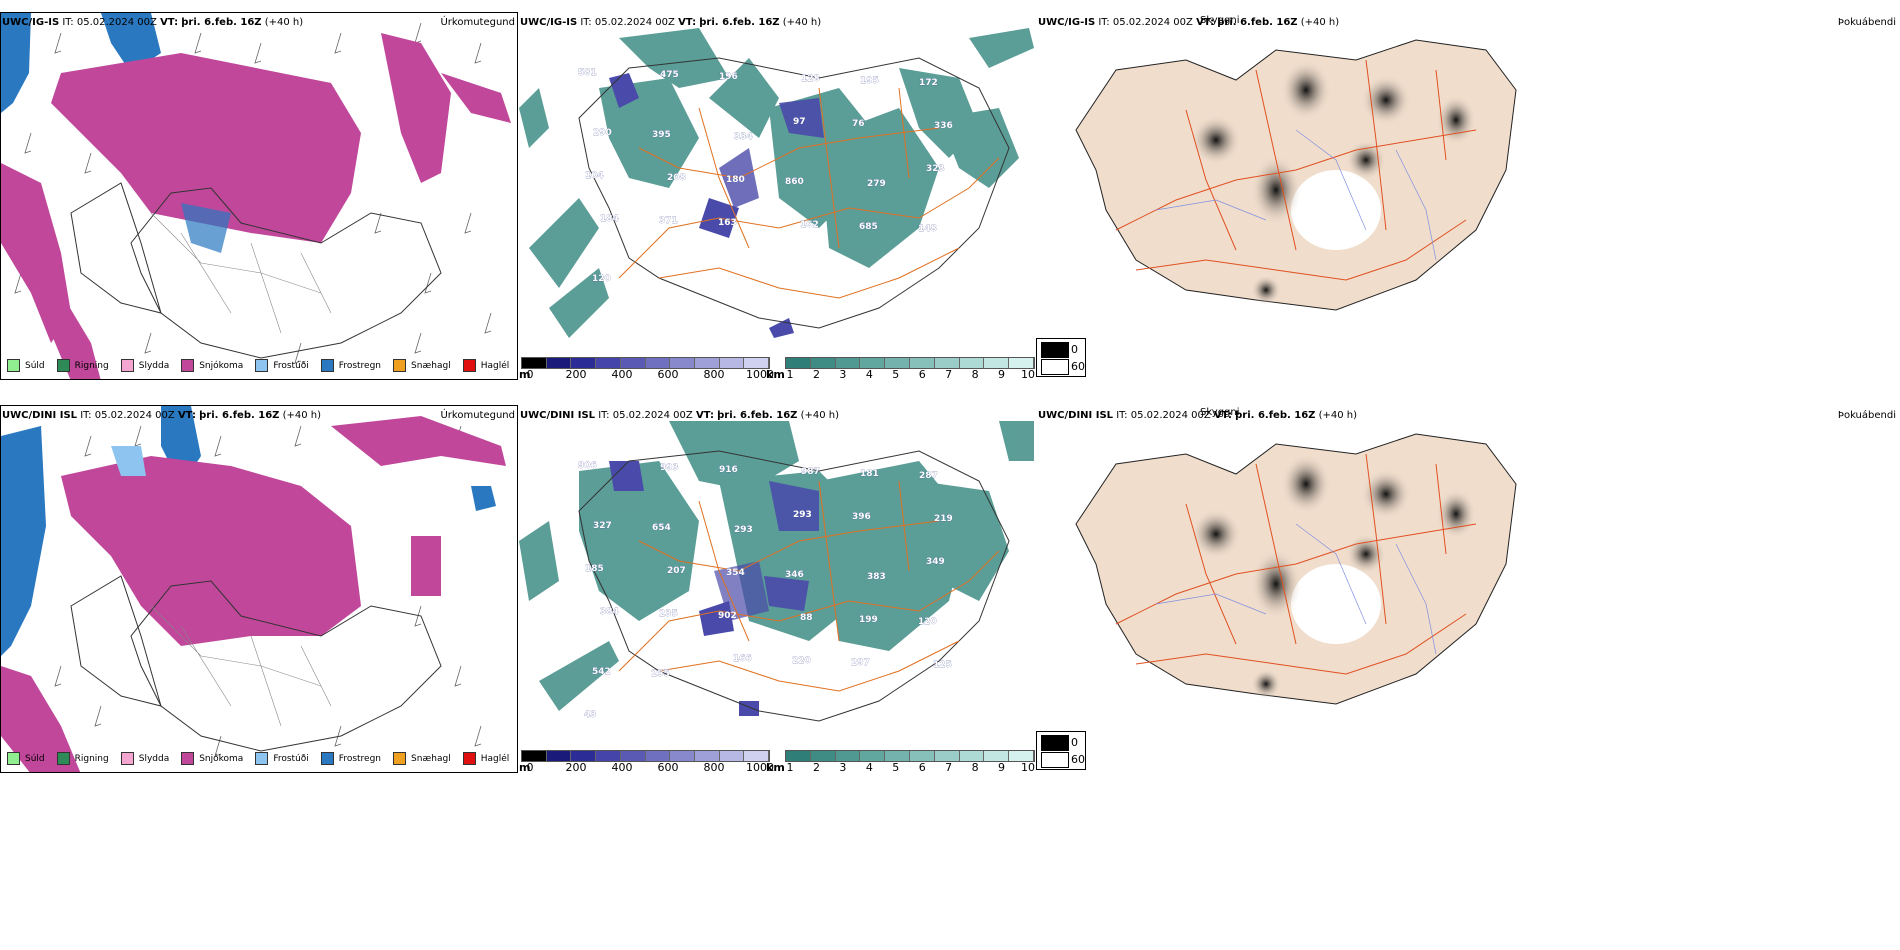 The height and width of the screenshot is (950, 1900). I want to click on ceiling-value-label: 163, so click(727, 223).